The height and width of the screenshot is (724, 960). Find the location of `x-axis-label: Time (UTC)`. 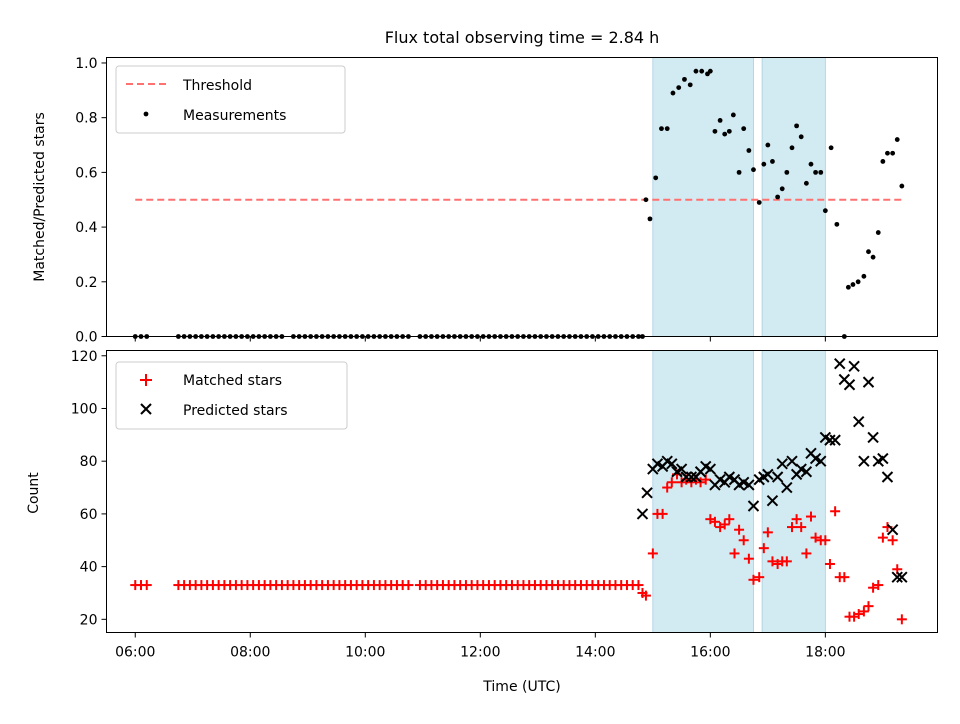

x-axis-label: Time (UTC) is located at coordinates (521, 687).